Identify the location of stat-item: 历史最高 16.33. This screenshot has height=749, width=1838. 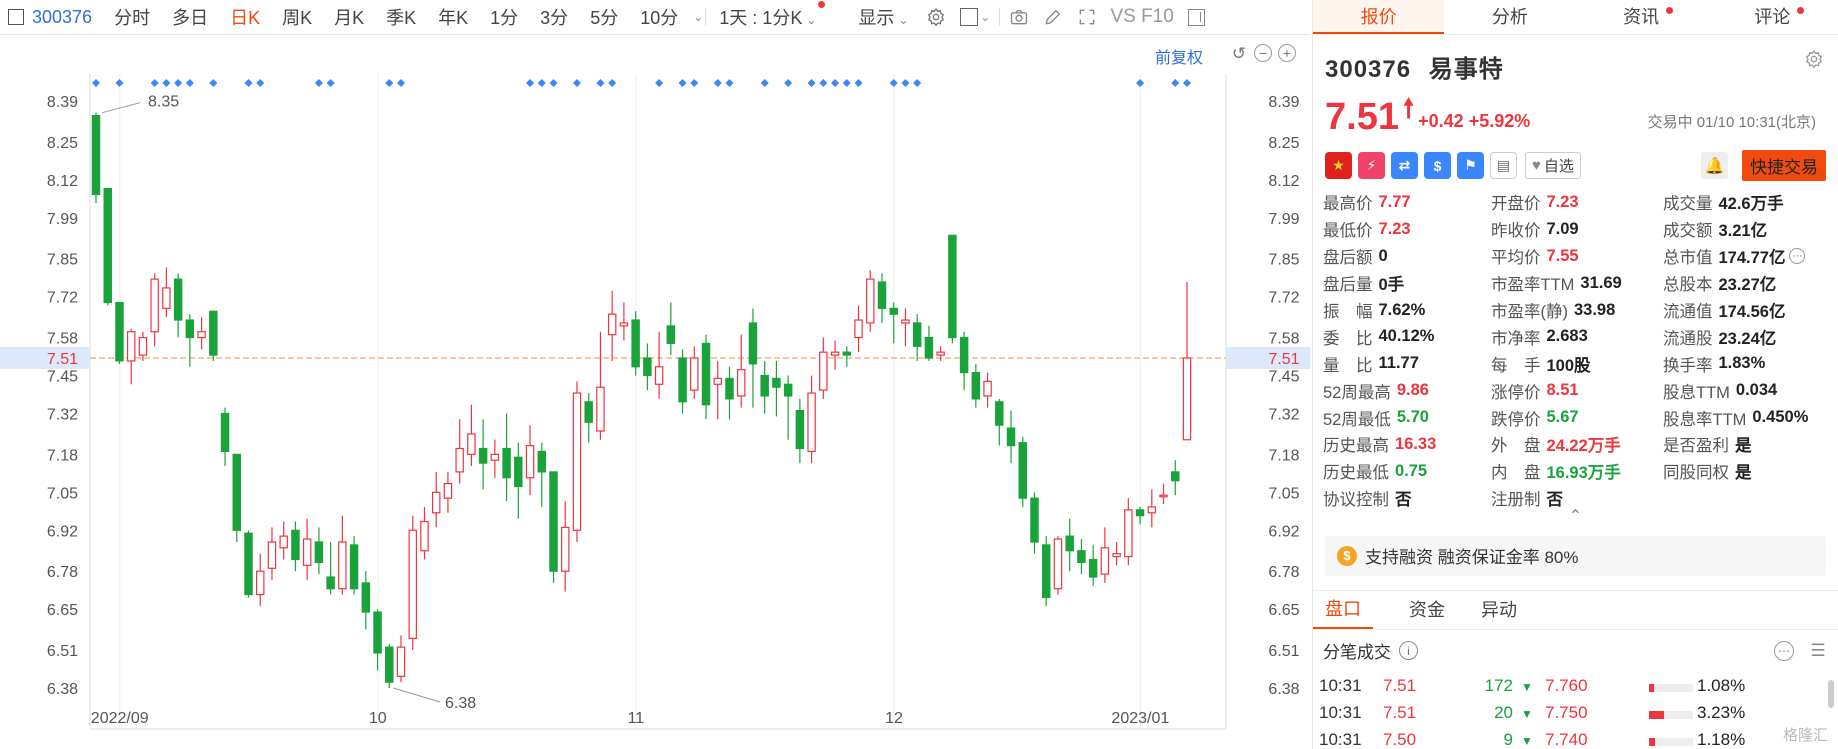
(1407, 444).